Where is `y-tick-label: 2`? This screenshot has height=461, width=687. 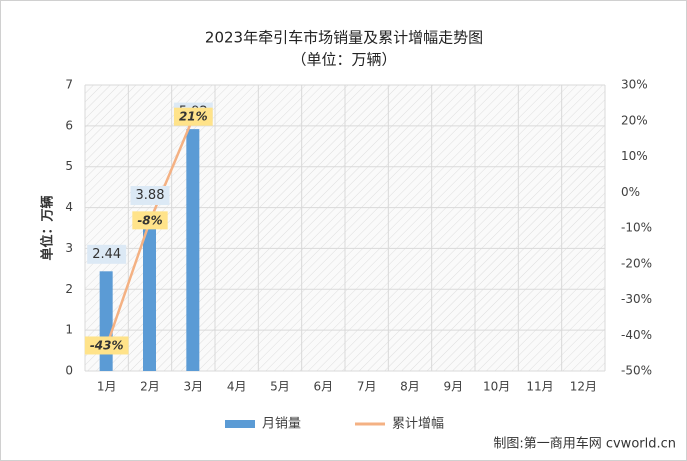
y-tick-label: 2 is located at coordinates (69, 289).